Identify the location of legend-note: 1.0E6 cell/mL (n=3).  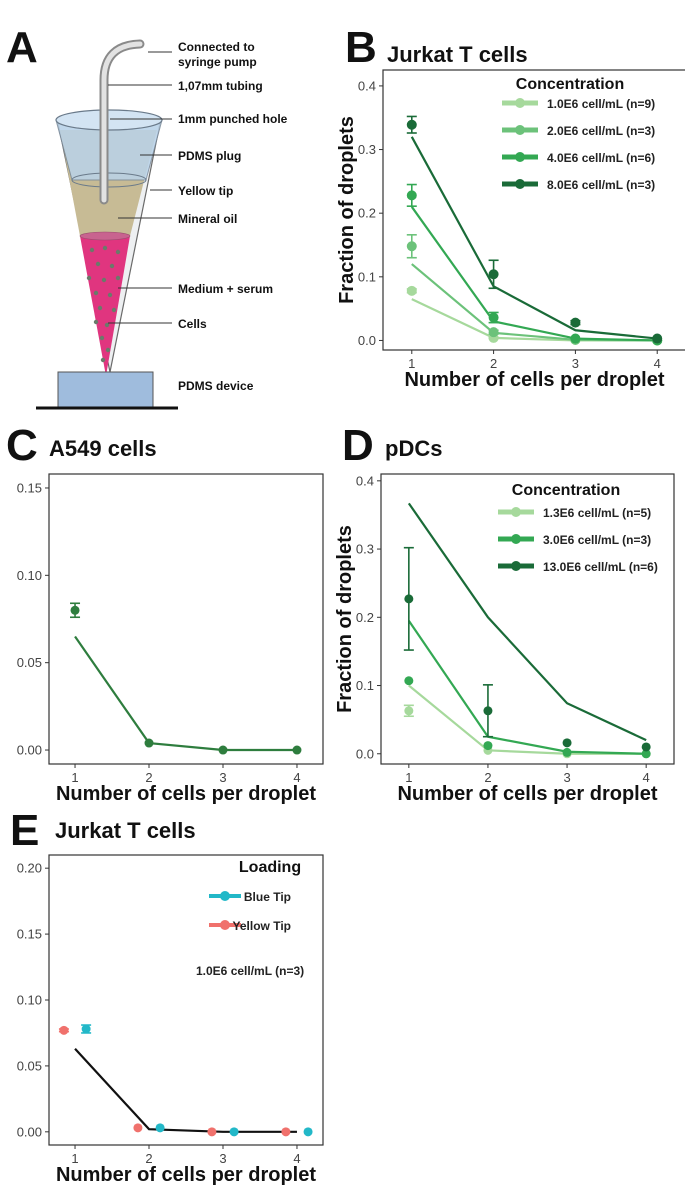
(250, 971).